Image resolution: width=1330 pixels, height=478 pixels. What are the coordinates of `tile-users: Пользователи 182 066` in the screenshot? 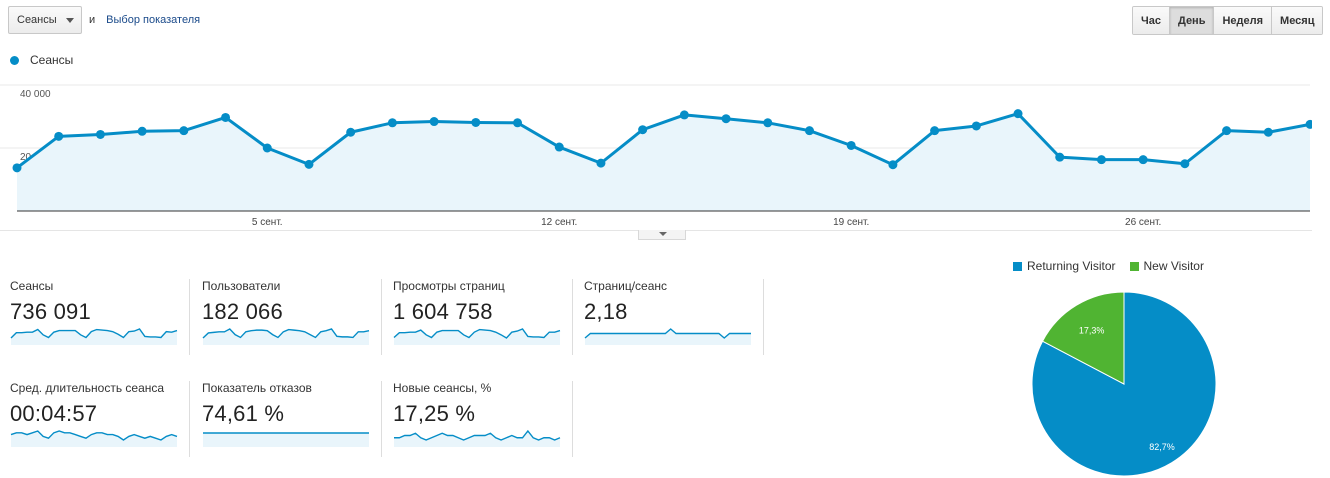 It's located at (291, 317).